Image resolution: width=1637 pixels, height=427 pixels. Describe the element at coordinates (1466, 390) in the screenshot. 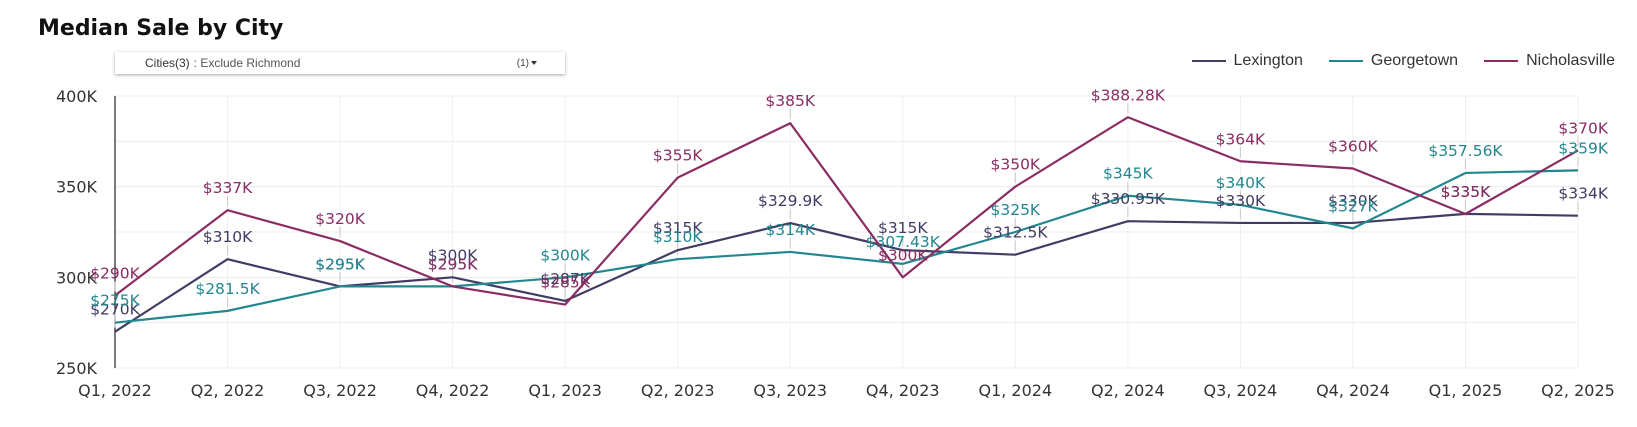

I see `x-tick-label: Q1, 2025` at that location.